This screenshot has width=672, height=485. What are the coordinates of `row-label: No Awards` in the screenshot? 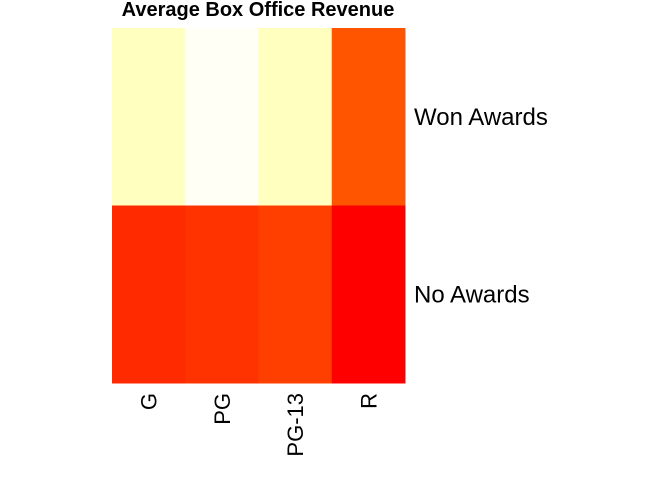 It's located at (472, 294).